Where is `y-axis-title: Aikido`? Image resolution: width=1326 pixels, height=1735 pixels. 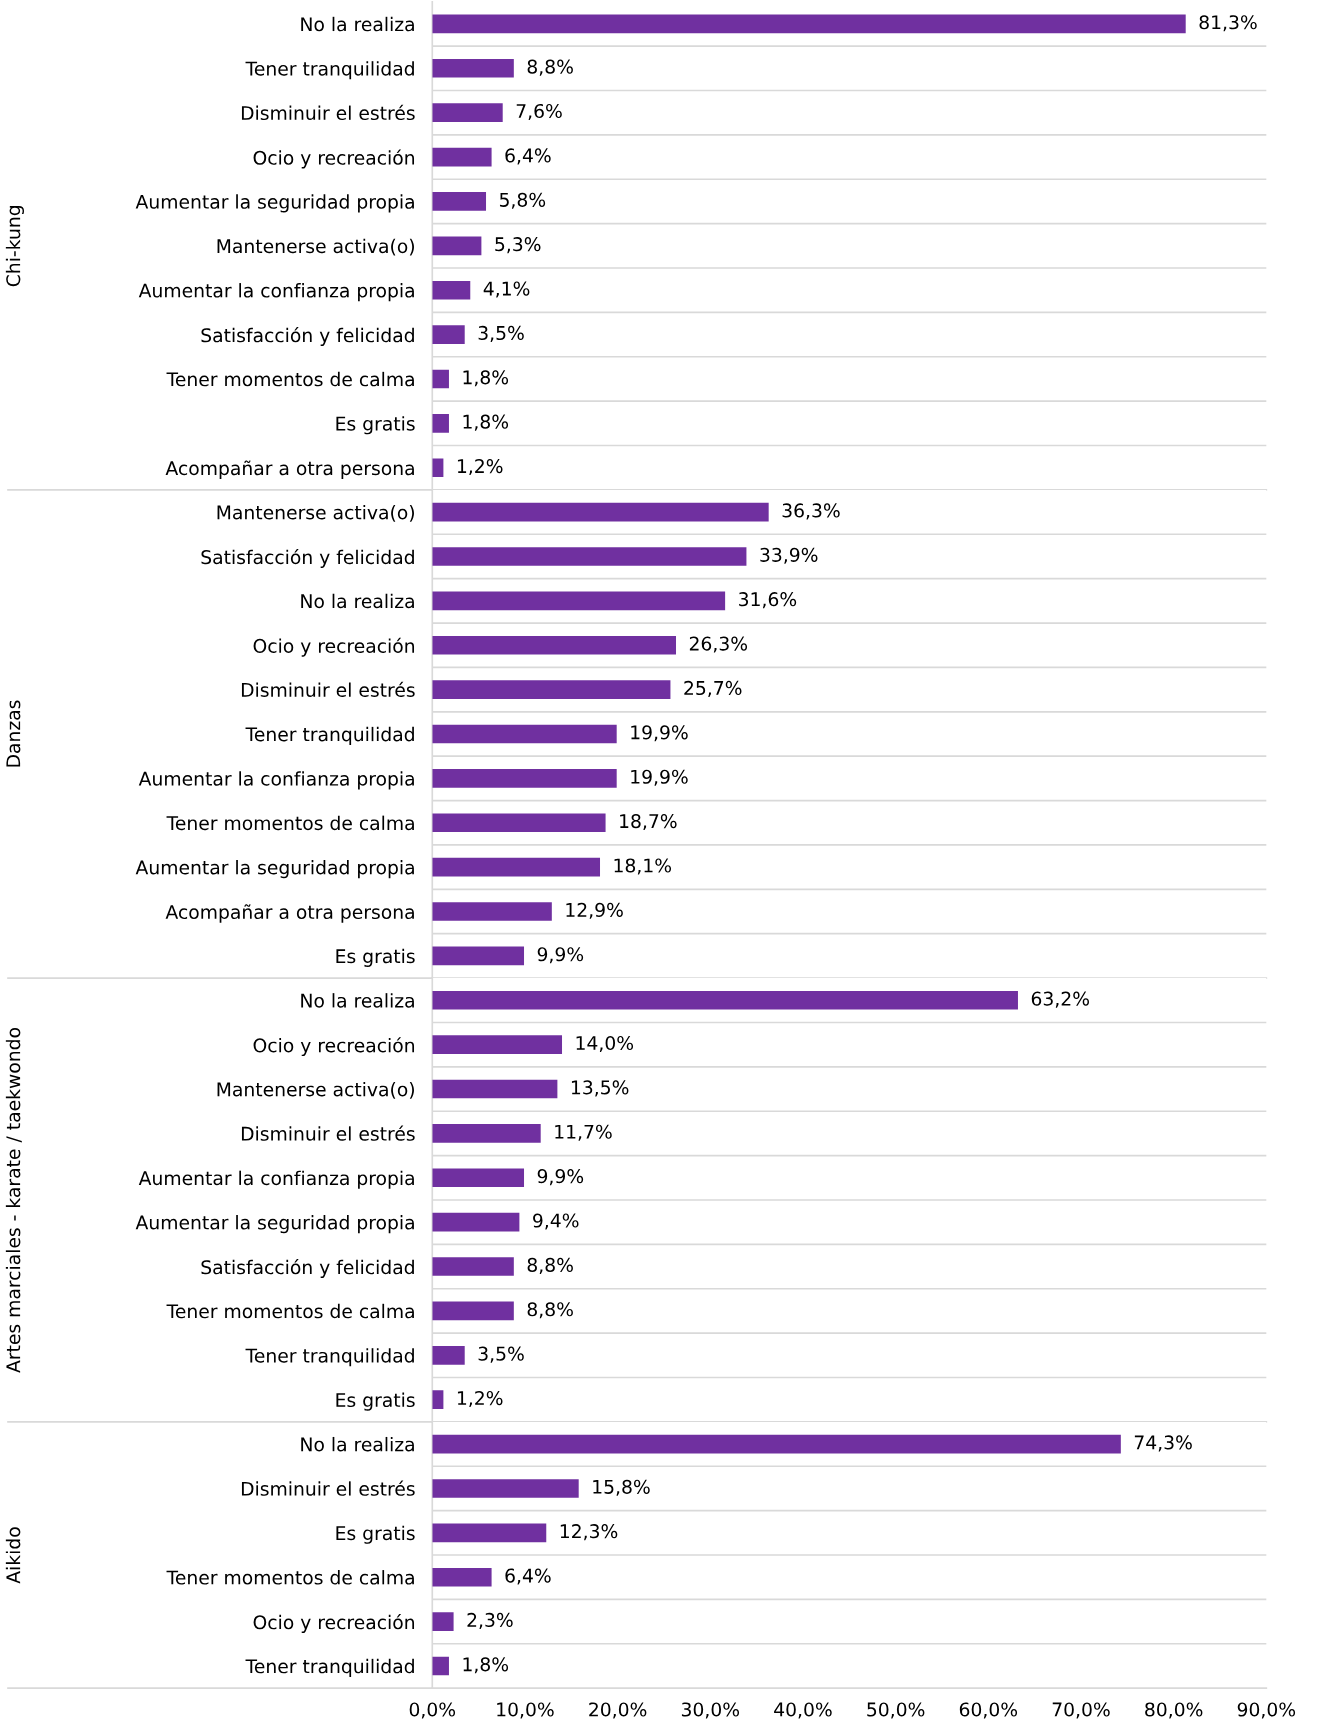 y-axis-title: Aikido is located at coordinates (13, 1555).